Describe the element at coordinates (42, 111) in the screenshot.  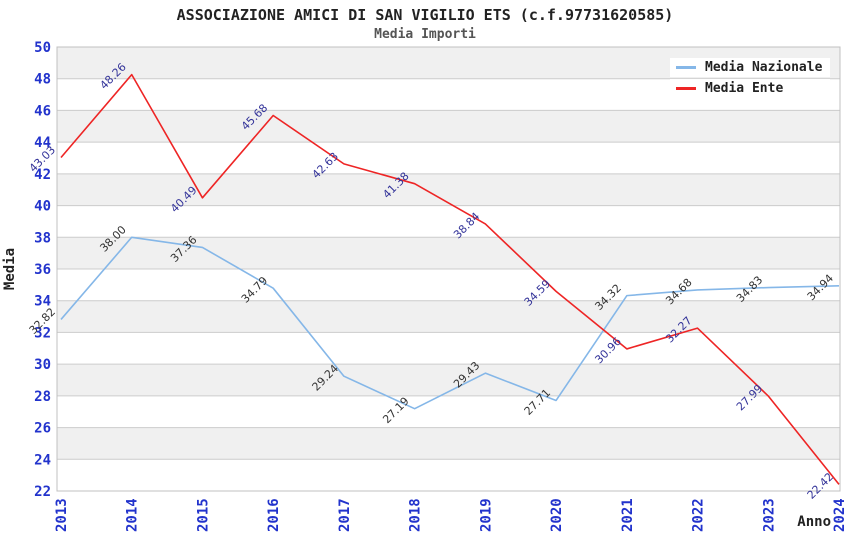
I see `y-tick-label: 46` at that location.